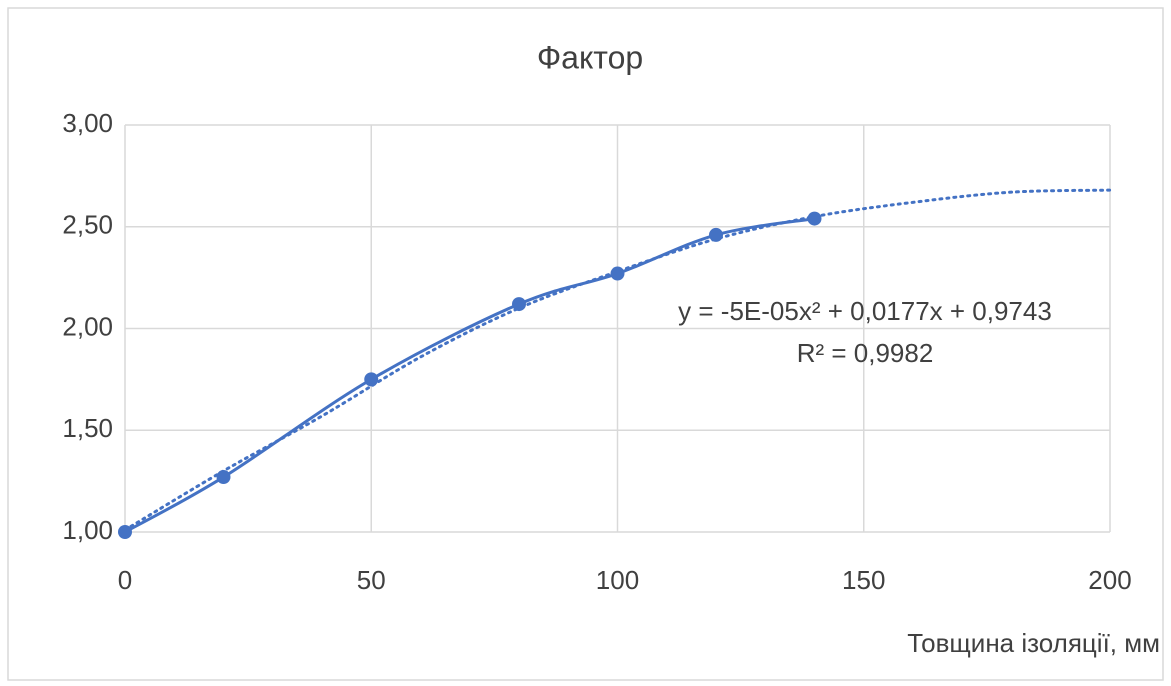 The height and width of the screenshot is (686, 1171). What do you see at coordinates (865, 353) in the screenshot?
I see `trendline-r-squared: R² = 0,9982` at bounding box center [865, 353].